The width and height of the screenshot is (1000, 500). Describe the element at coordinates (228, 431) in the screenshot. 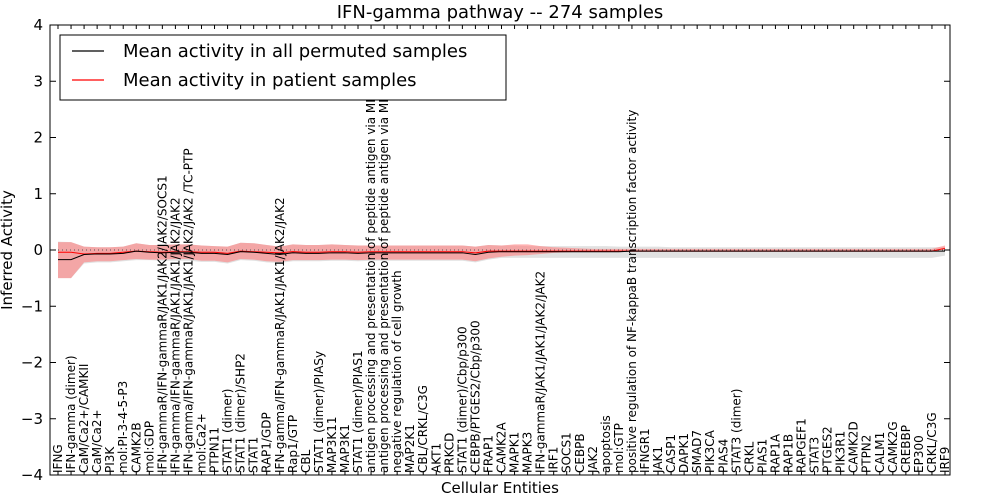

I see `x-category-label: STAT1 (dimer)` at that location.